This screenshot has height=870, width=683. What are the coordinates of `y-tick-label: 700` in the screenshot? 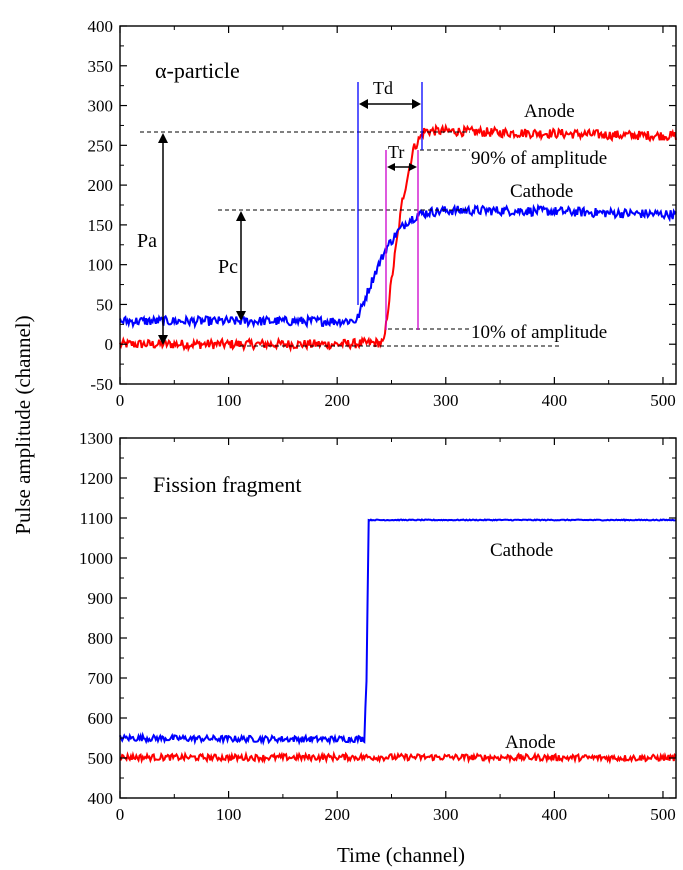 It's located at (101, 678).